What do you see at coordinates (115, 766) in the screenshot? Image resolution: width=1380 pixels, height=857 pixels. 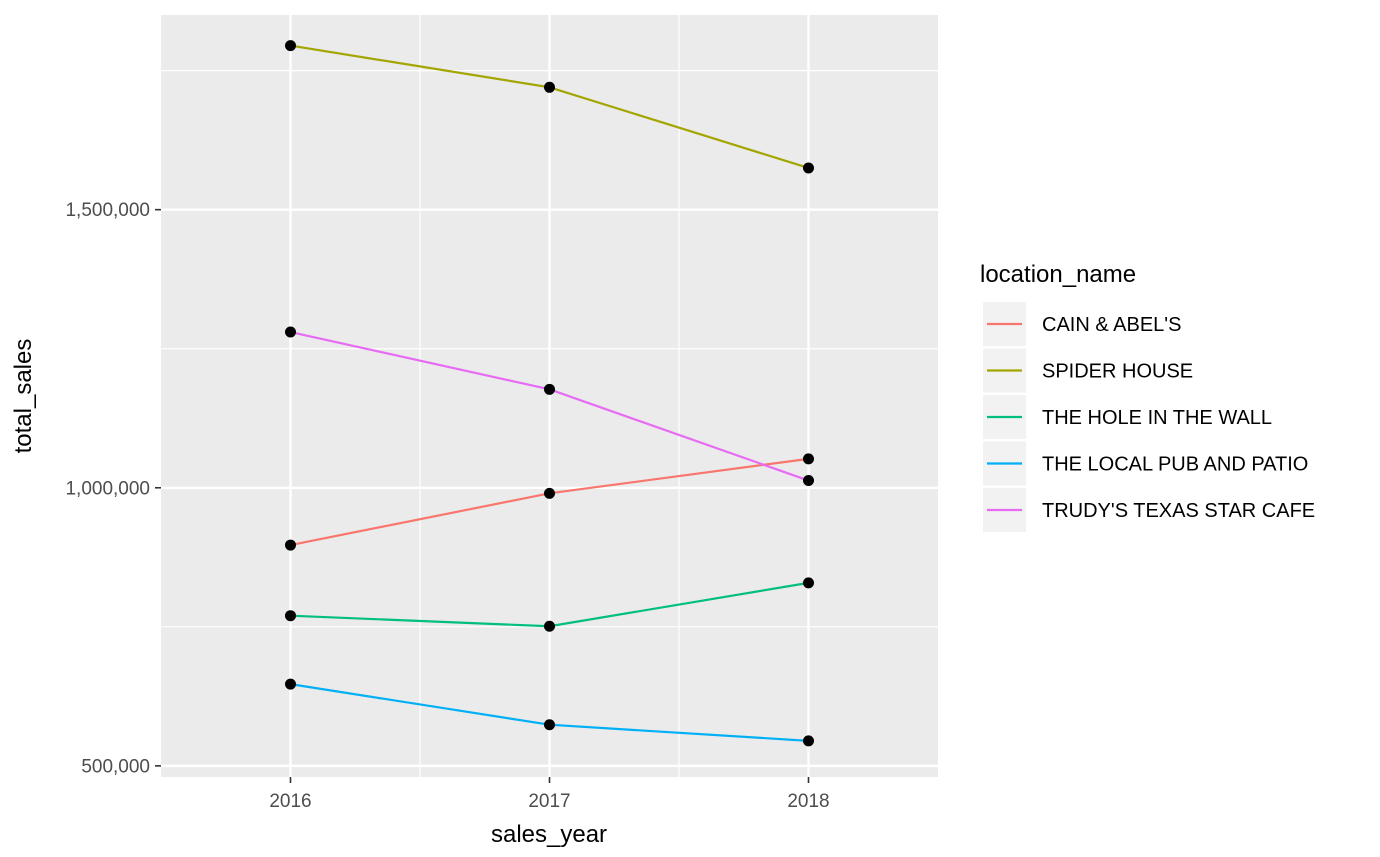 I see `y-tick-label: 500,000` at bounding box center [115, 766].